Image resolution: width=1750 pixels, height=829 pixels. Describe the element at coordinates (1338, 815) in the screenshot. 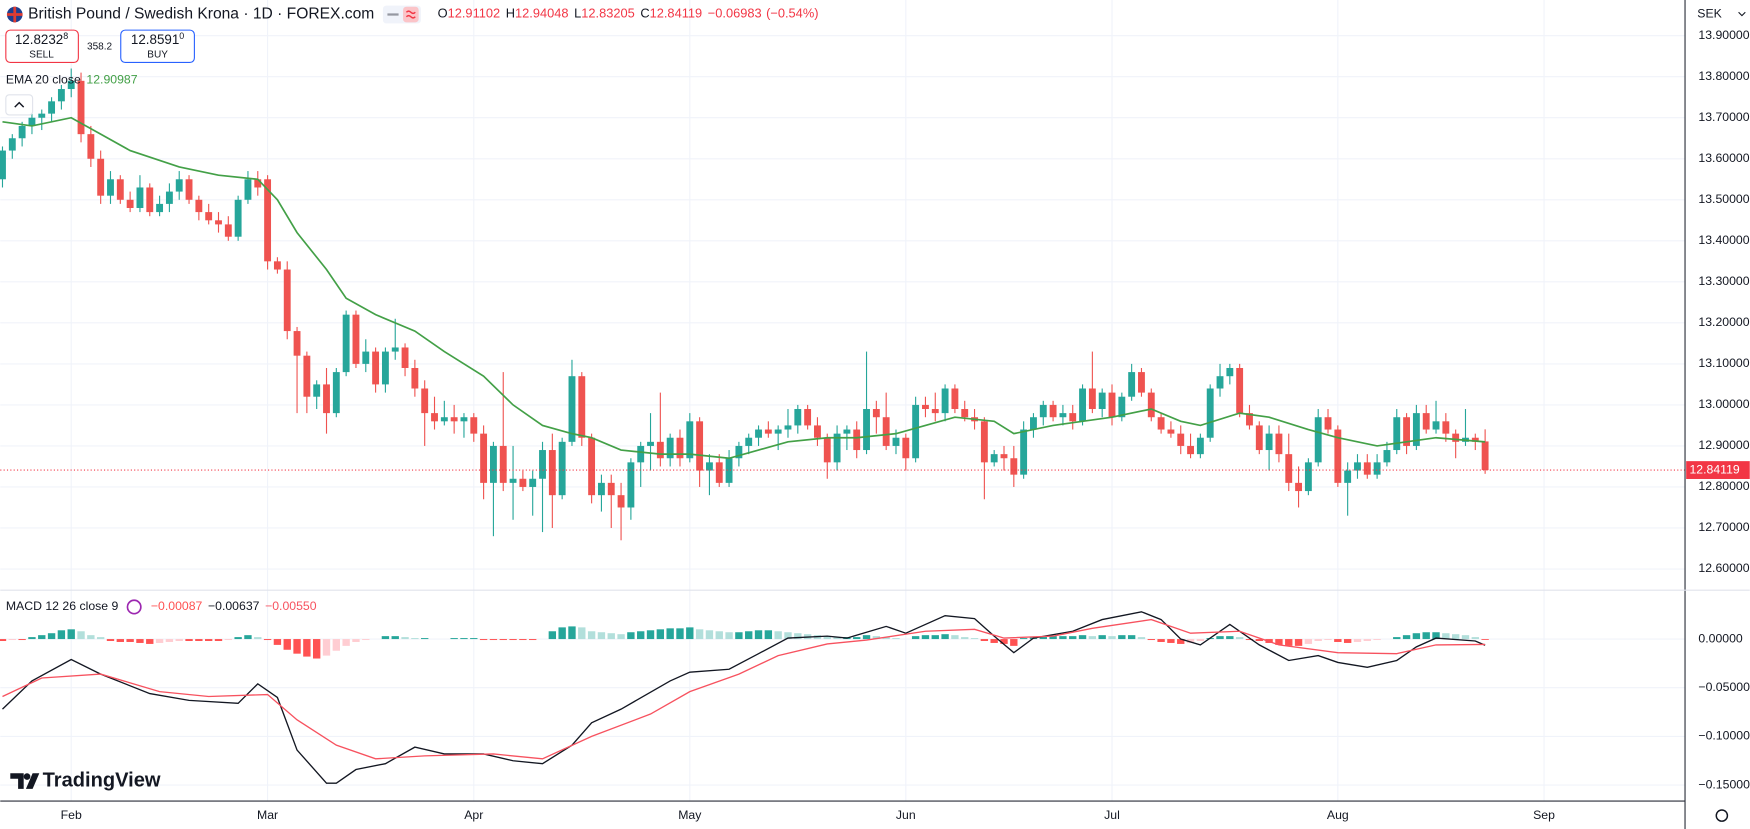

I see `x-tick-label: Aug` at that location.